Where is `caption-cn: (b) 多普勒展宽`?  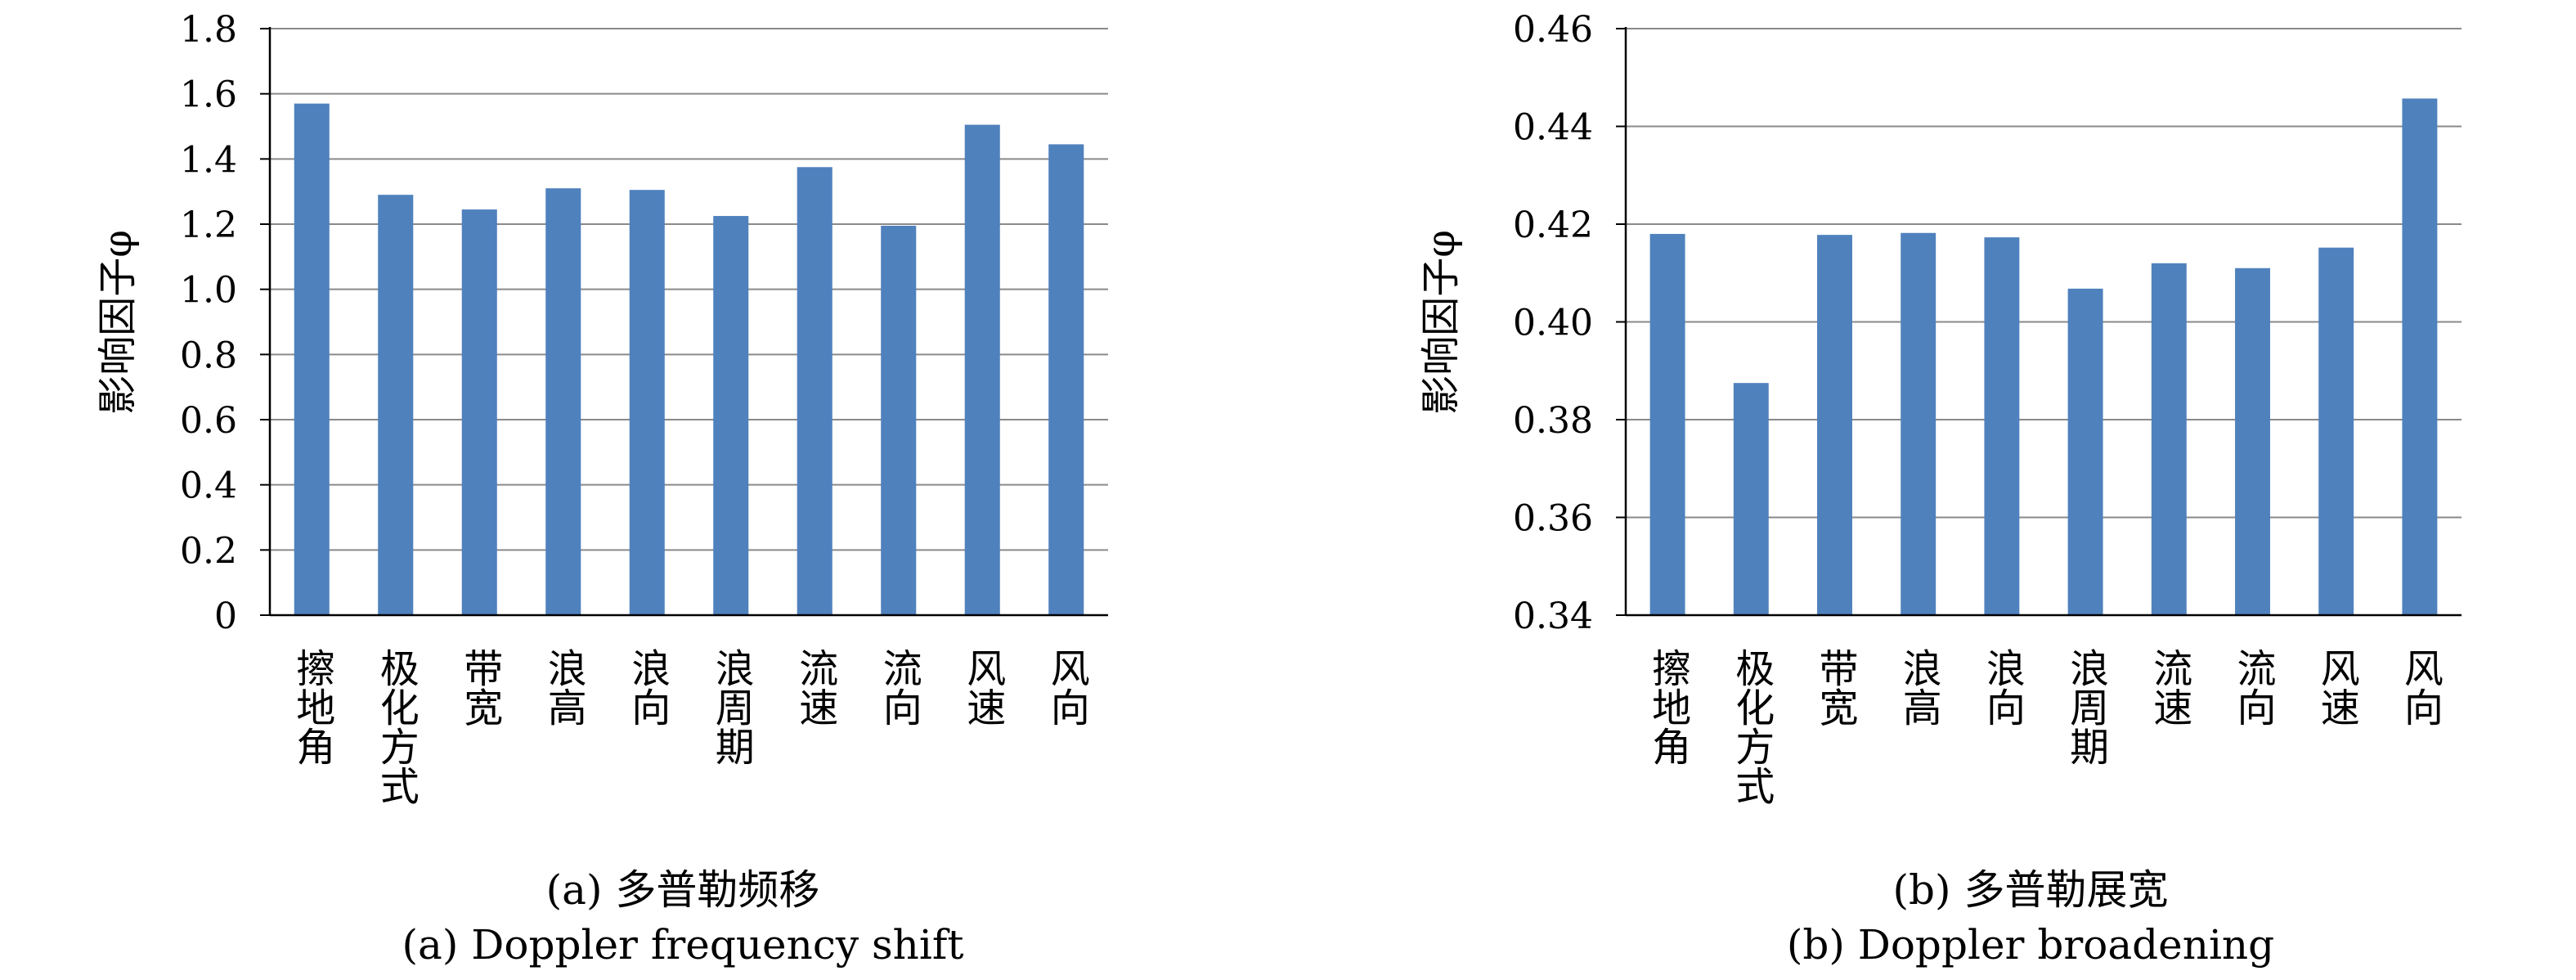
caption-cn: (b) 多普勒展宽 is located at coordinates (2031, 890).